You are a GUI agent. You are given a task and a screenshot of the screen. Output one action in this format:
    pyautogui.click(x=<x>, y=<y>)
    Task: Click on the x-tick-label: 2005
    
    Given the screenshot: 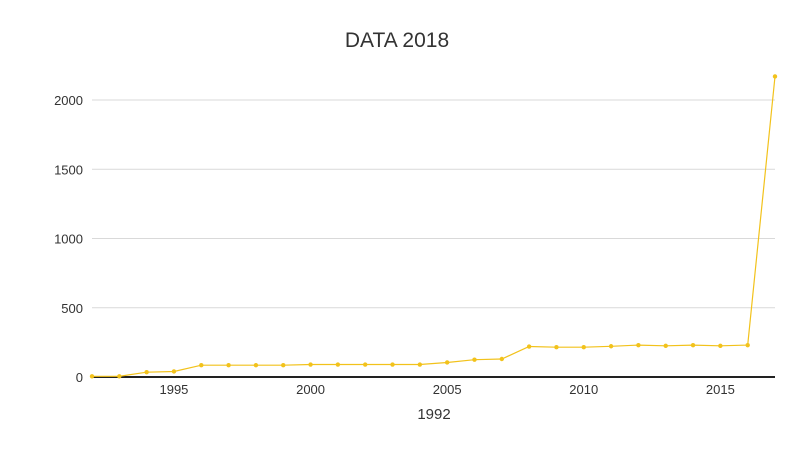 What is the action you would take?
    pyautogui.click(x=447, y=389)
    